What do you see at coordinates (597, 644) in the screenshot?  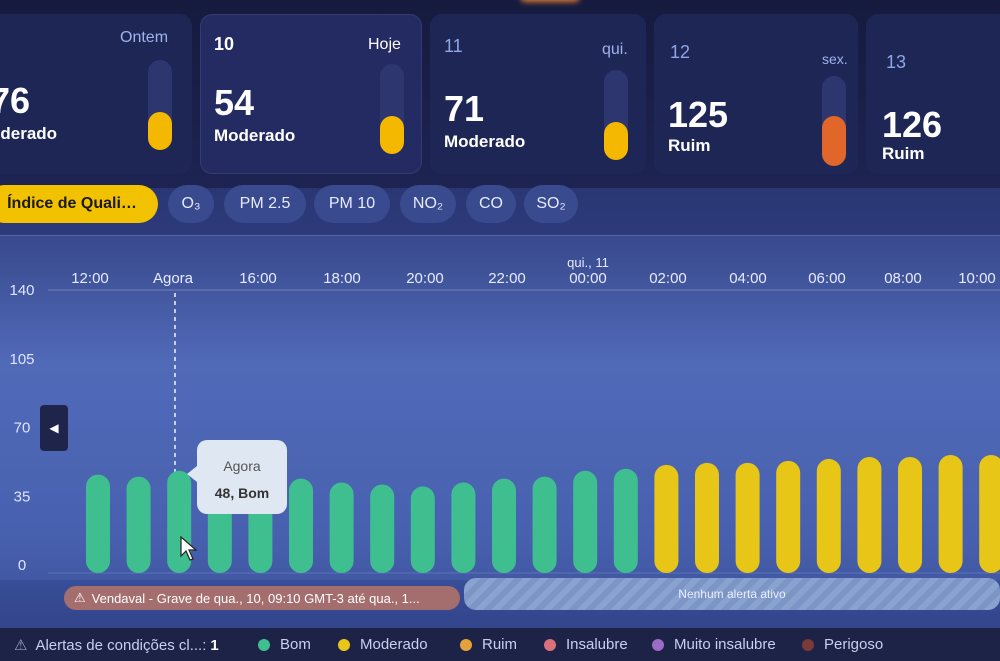 I see `legend-label: Insalubre` at bounding box center [597, 644].